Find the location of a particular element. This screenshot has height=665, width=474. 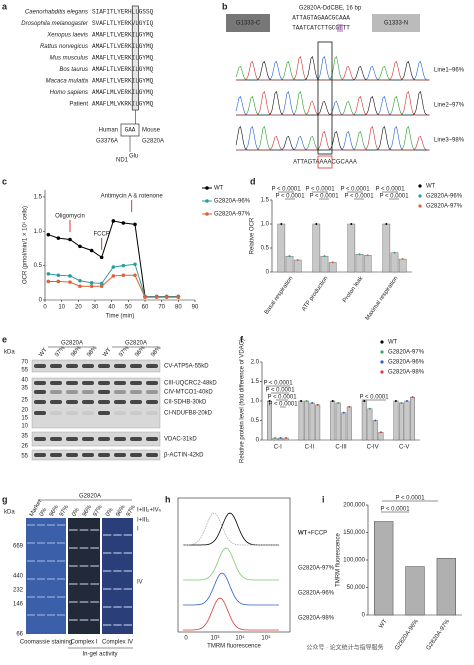

x-tick-label: G2820A-97% is located at coordinates (439, 634).